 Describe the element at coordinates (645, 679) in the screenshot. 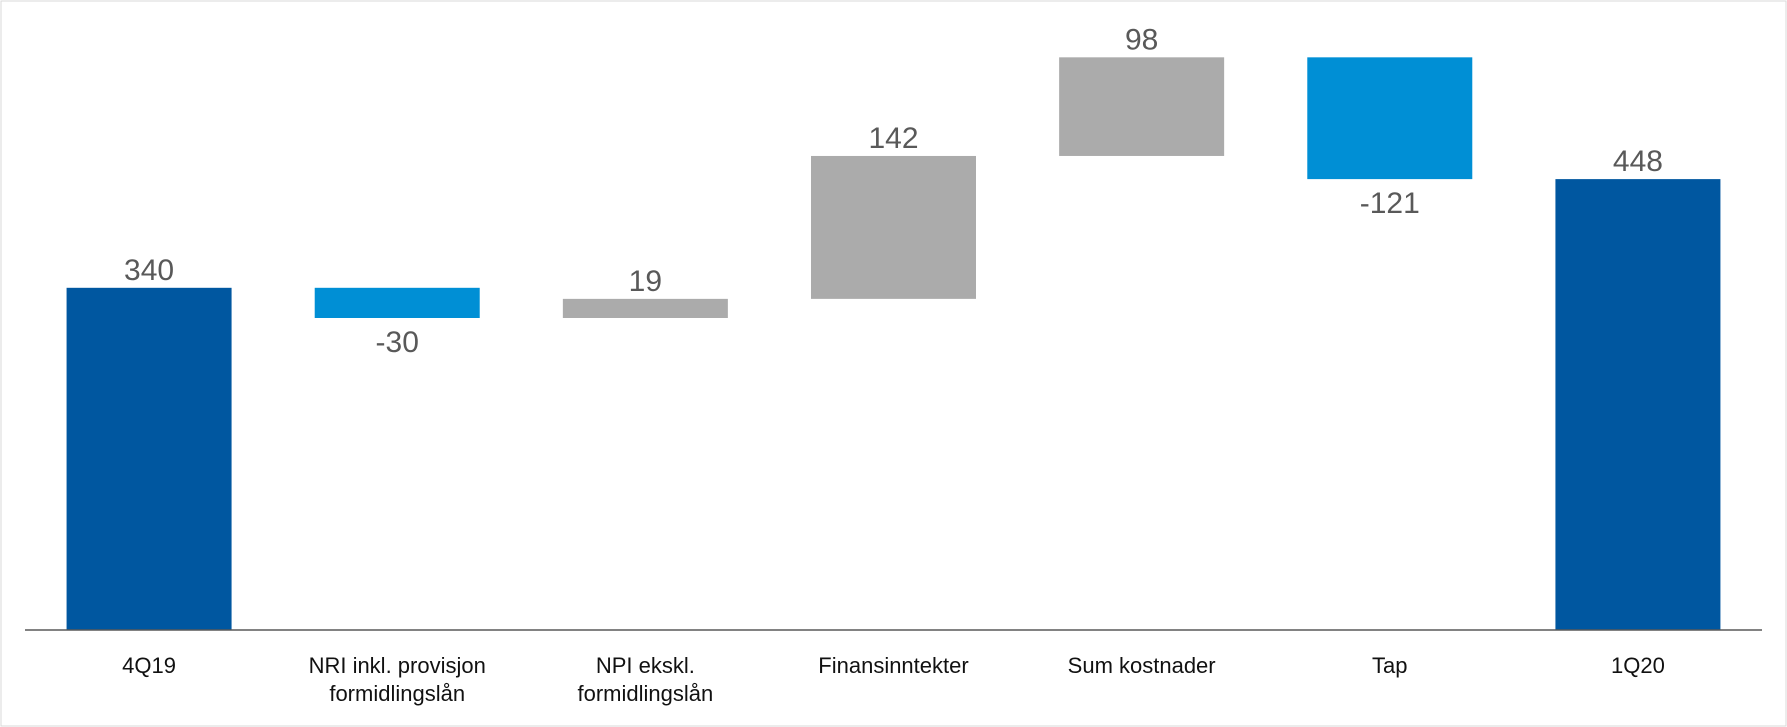

I see `x-tick-label: NPI ekskl. formidlingslån` at that location.